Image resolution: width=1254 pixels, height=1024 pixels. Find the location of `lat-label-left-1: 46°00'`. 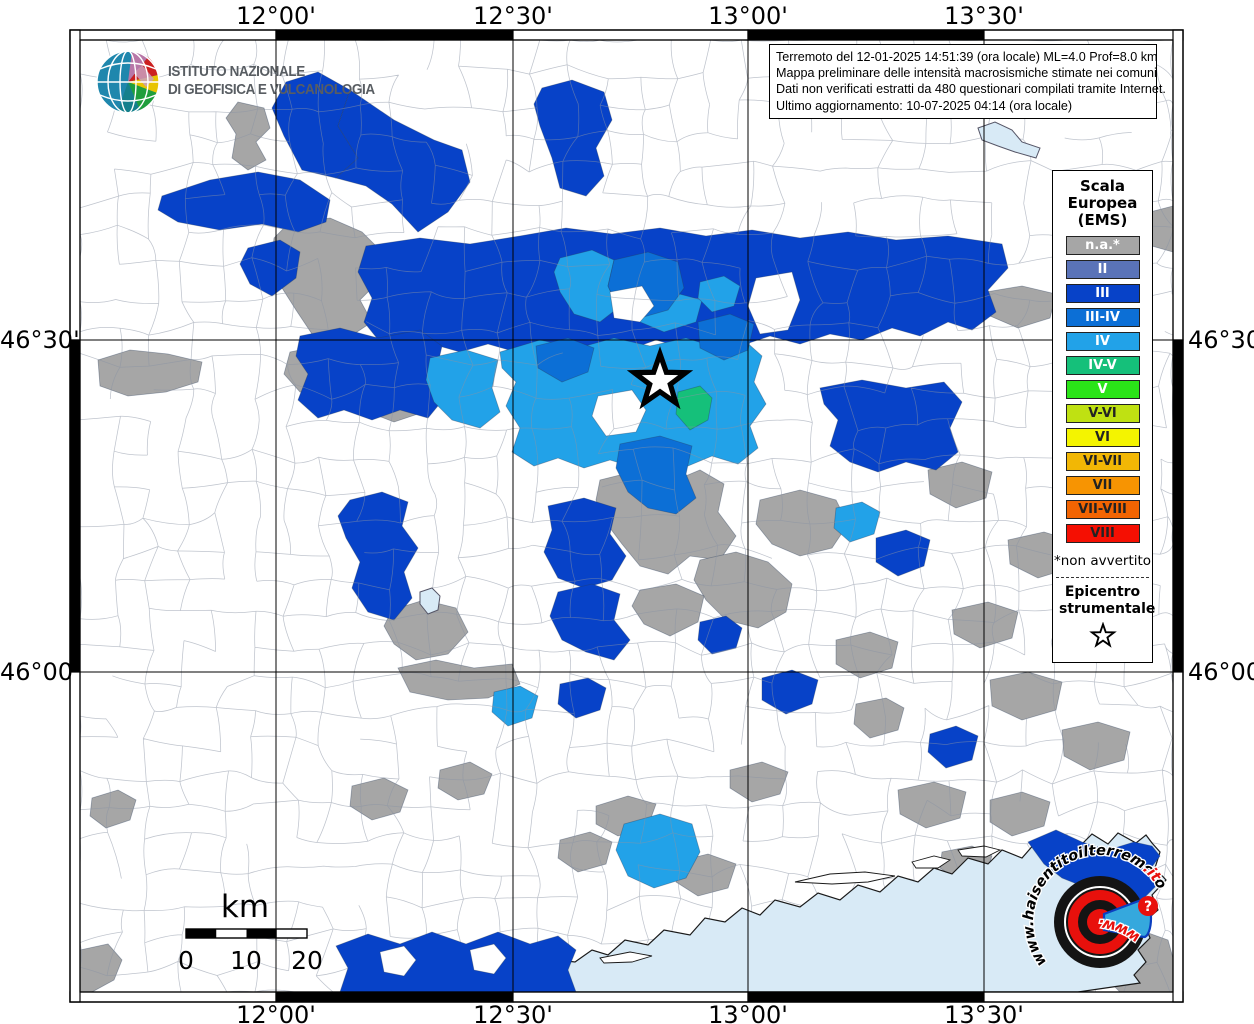

lat-label-left-1: 46°00' is located at coordinates (40, 672).